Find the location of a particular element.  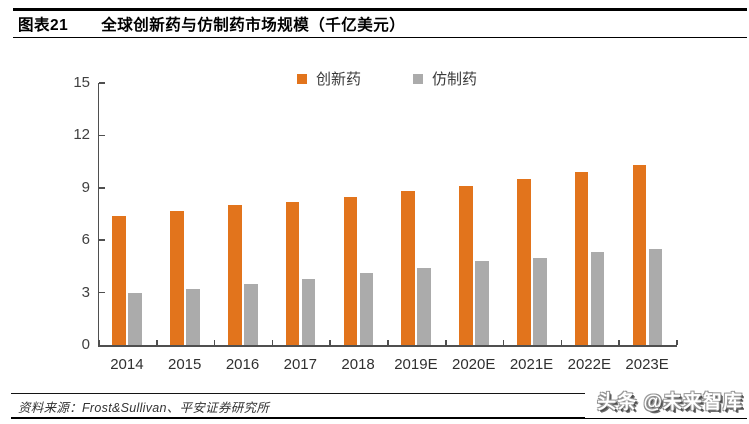

legend-swatch-generic-icon is located at coordinates (418, 78).